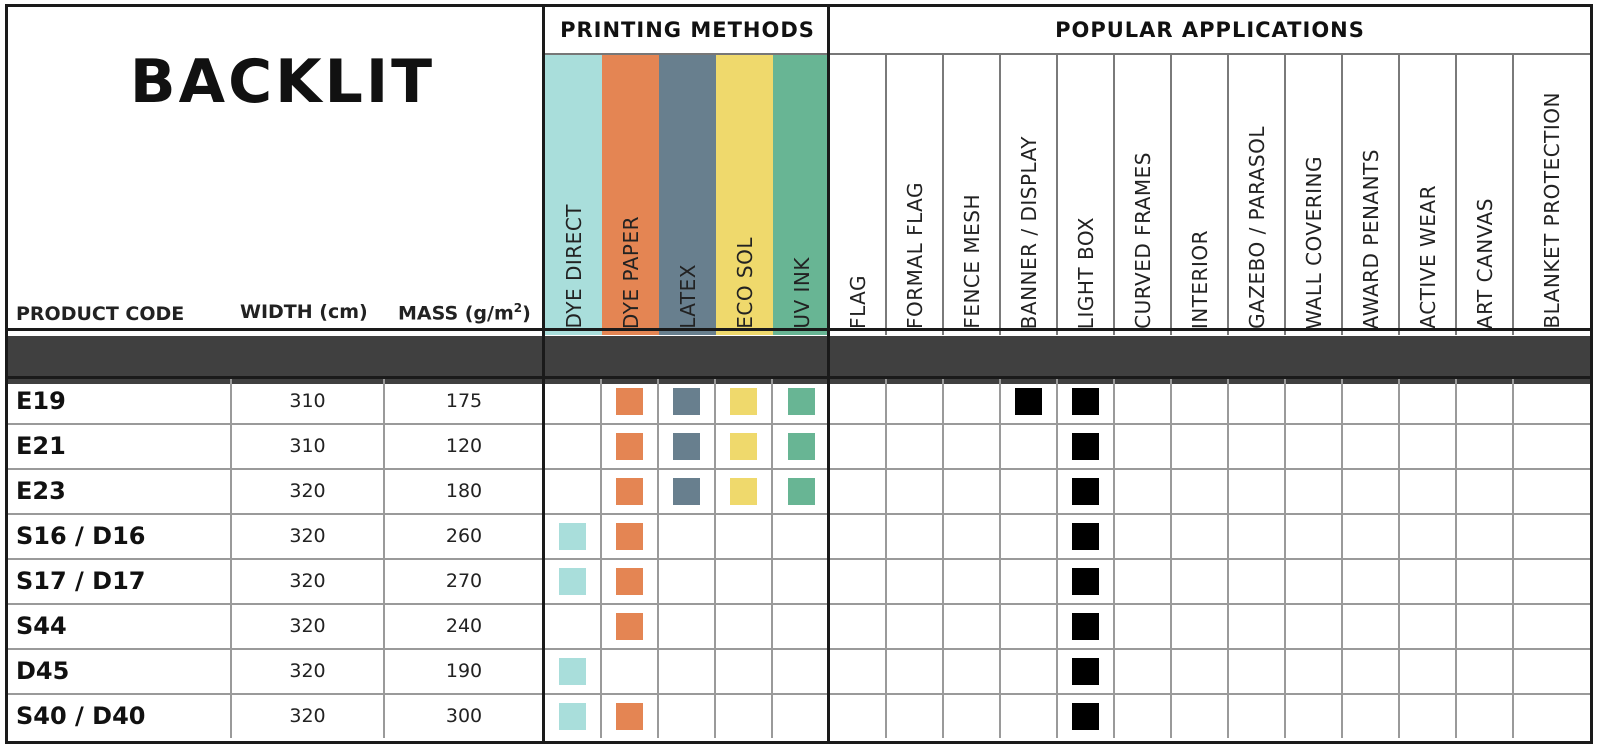 This screenshot has width=1600, height=751. Describe the element at coordinates (308, 491) in the screenshot. I see `width-cell: 320` at that location.